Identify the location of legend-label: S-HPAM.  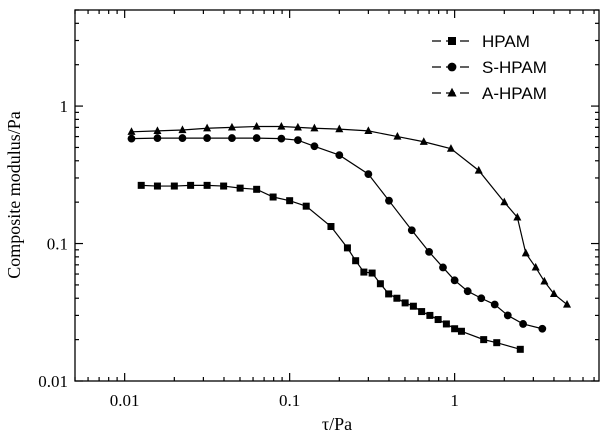
(514, 67).